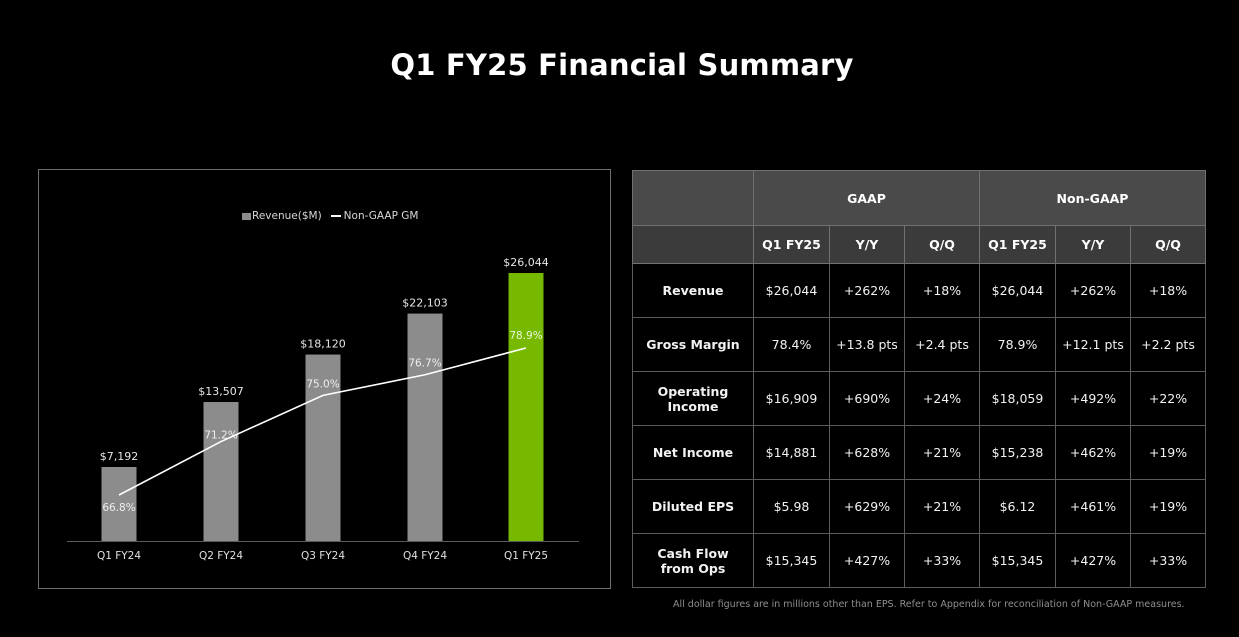  I want to click on table-cell: +629%, so click(867, 506).